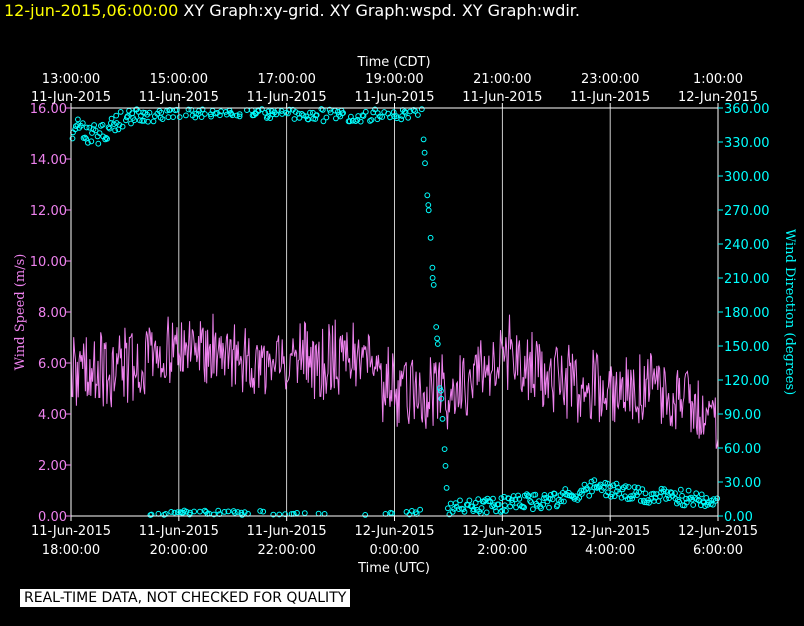 This screenshot has height=626, width=804. Describe the element at coordinates (394, 79) in the screenshot. I see `top-tick-label-time: 19:00:00` at that location.